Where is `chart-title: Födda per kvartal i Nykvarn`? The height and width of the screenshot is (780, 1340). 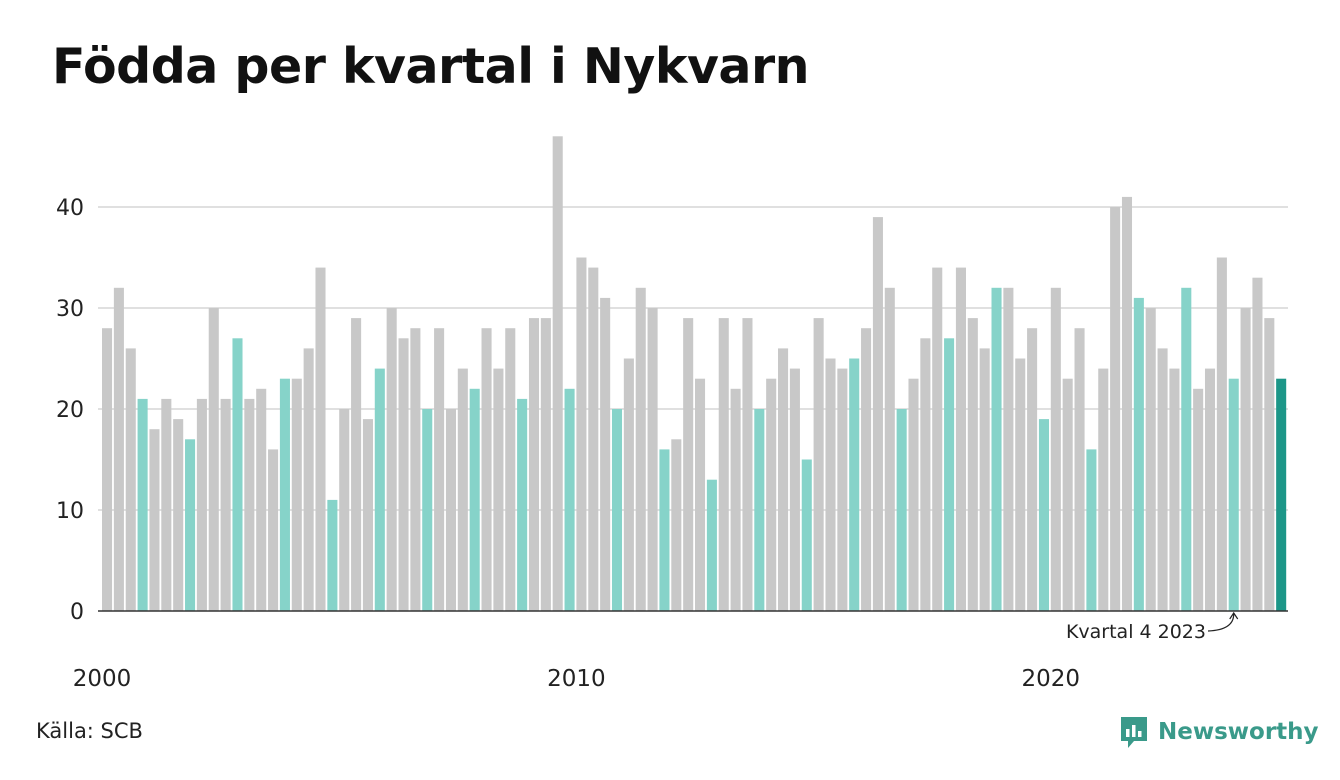
chart-title: Födda per kvartal i Nykvarn is located at coordinates (431, 66).